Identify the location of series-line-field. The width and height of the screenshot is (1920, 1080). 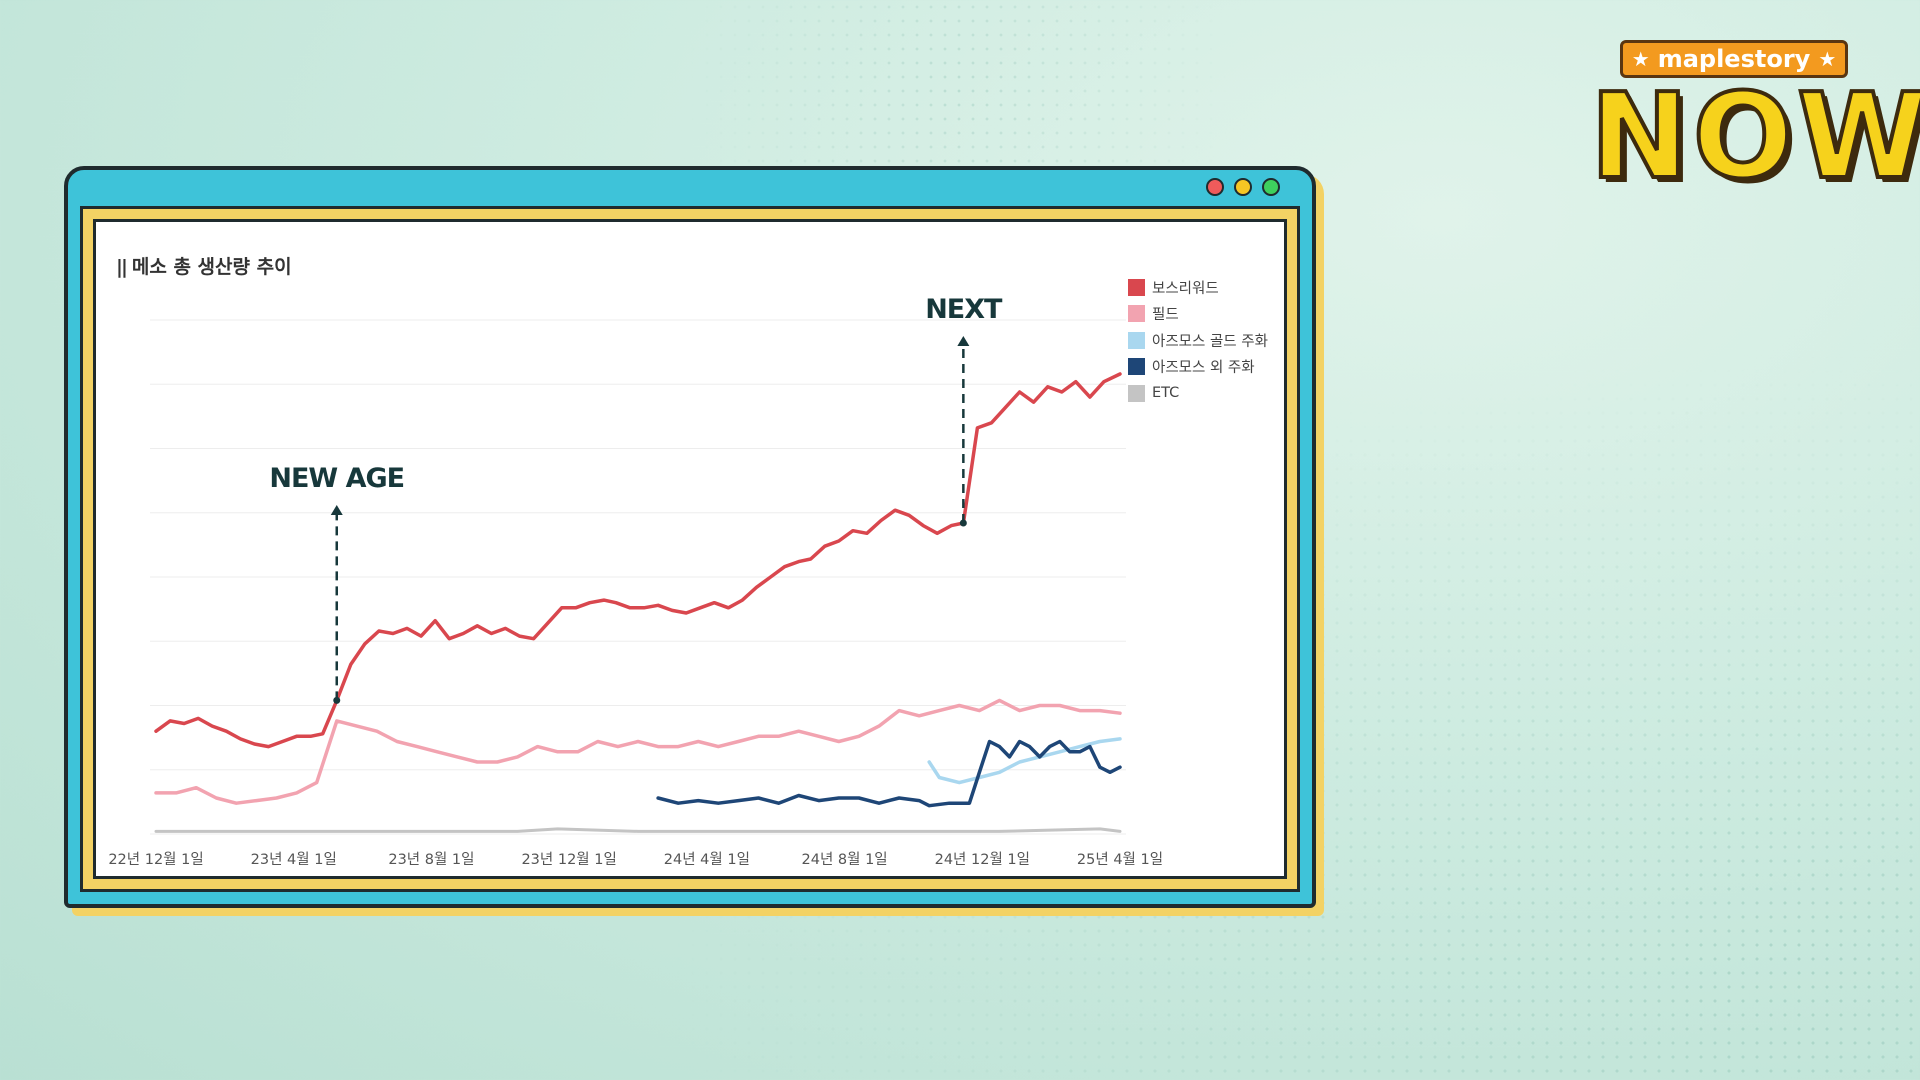
(638, 751).